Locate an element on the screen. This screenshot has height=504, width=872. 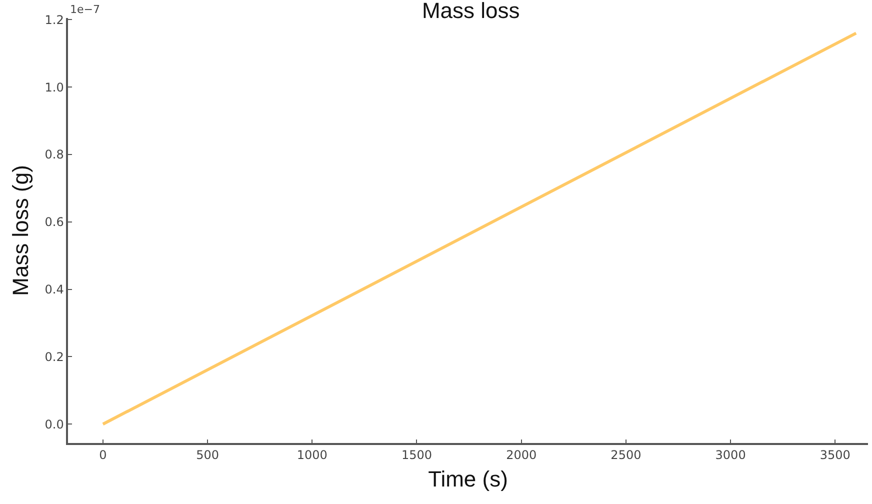
y-tick-label: 0.8 is located at coordinates (54, 155).